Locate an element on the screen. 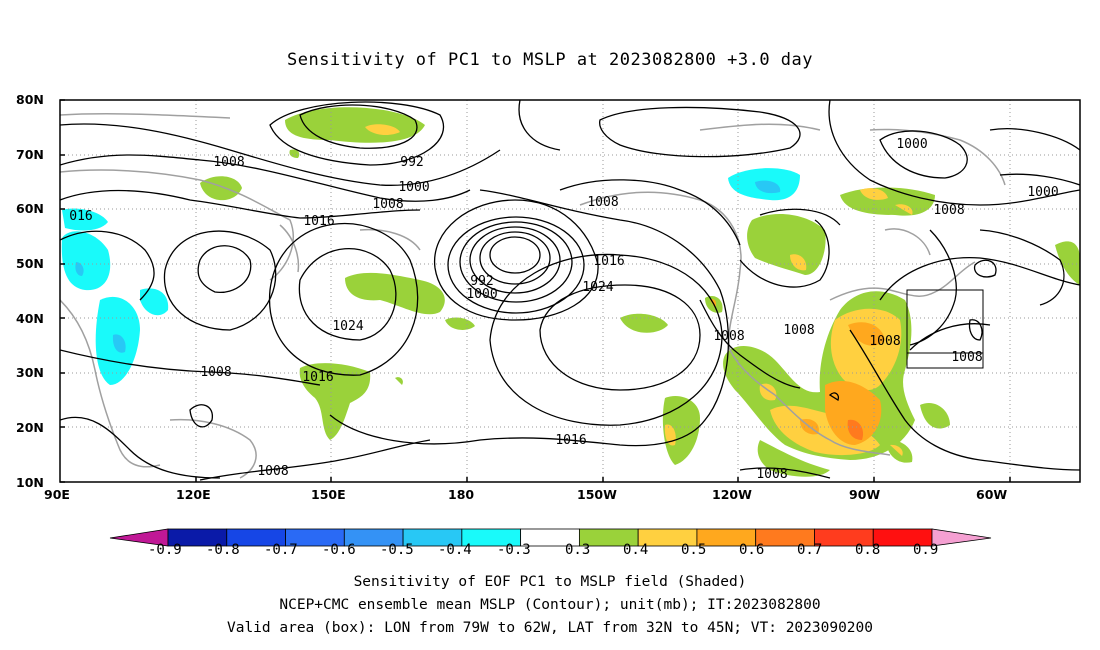  lat-label-20n: 20N is located at coordinates (30, 427).